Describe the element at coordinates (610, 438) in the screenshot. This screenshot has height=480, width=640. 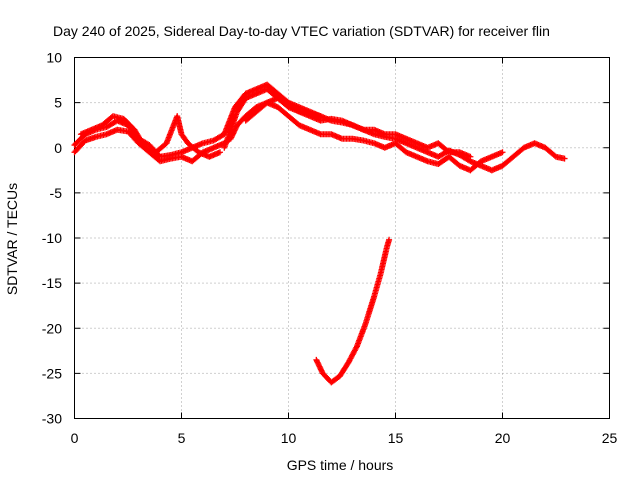
I see `x-tick-label: 25` at that location.